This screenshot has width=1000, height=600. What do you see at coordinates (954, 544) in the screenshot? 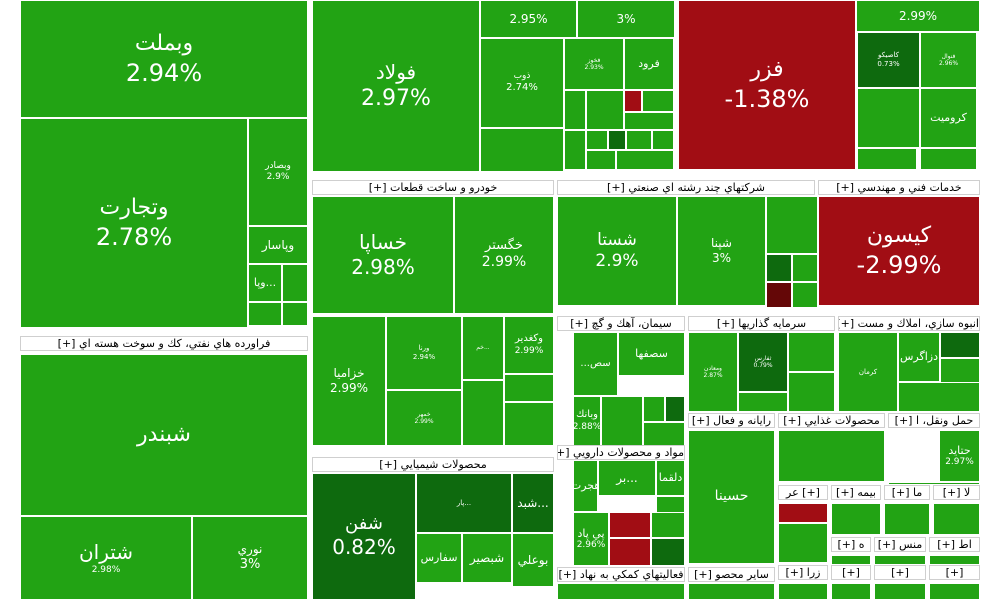
I see `sector-header: اط [+]` at bounding box center [954, 544].